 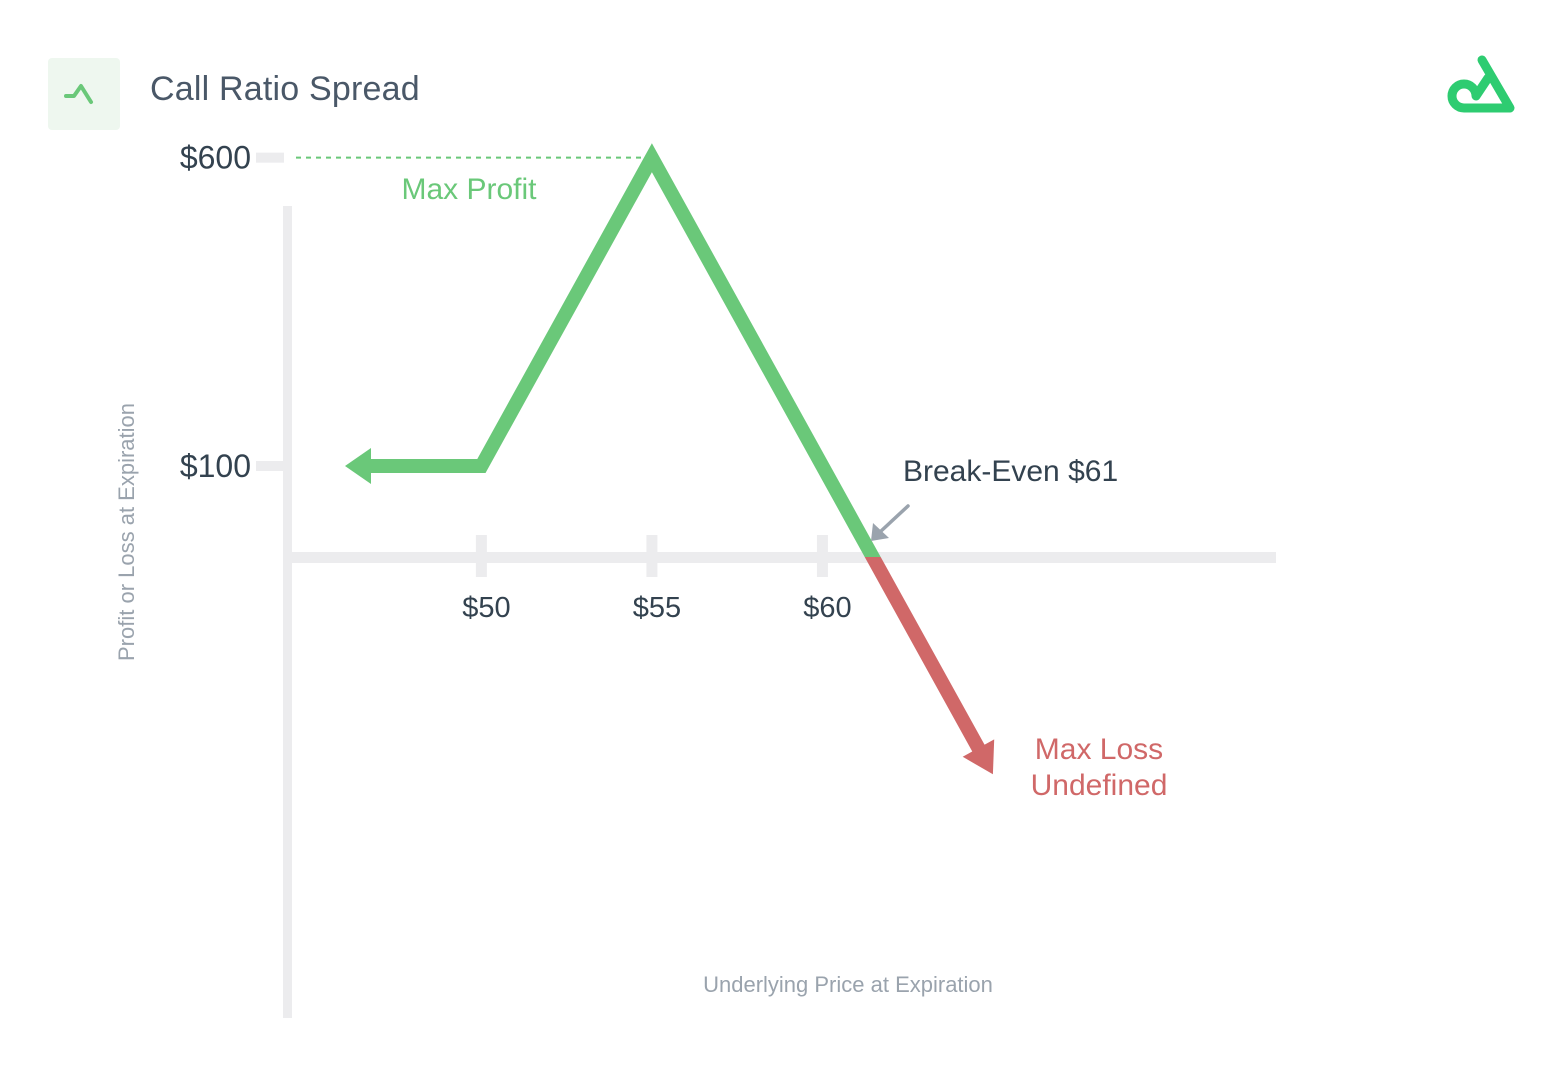 I want to click on break-even-label: Break-Even $61, so click(x=1010, y=471).